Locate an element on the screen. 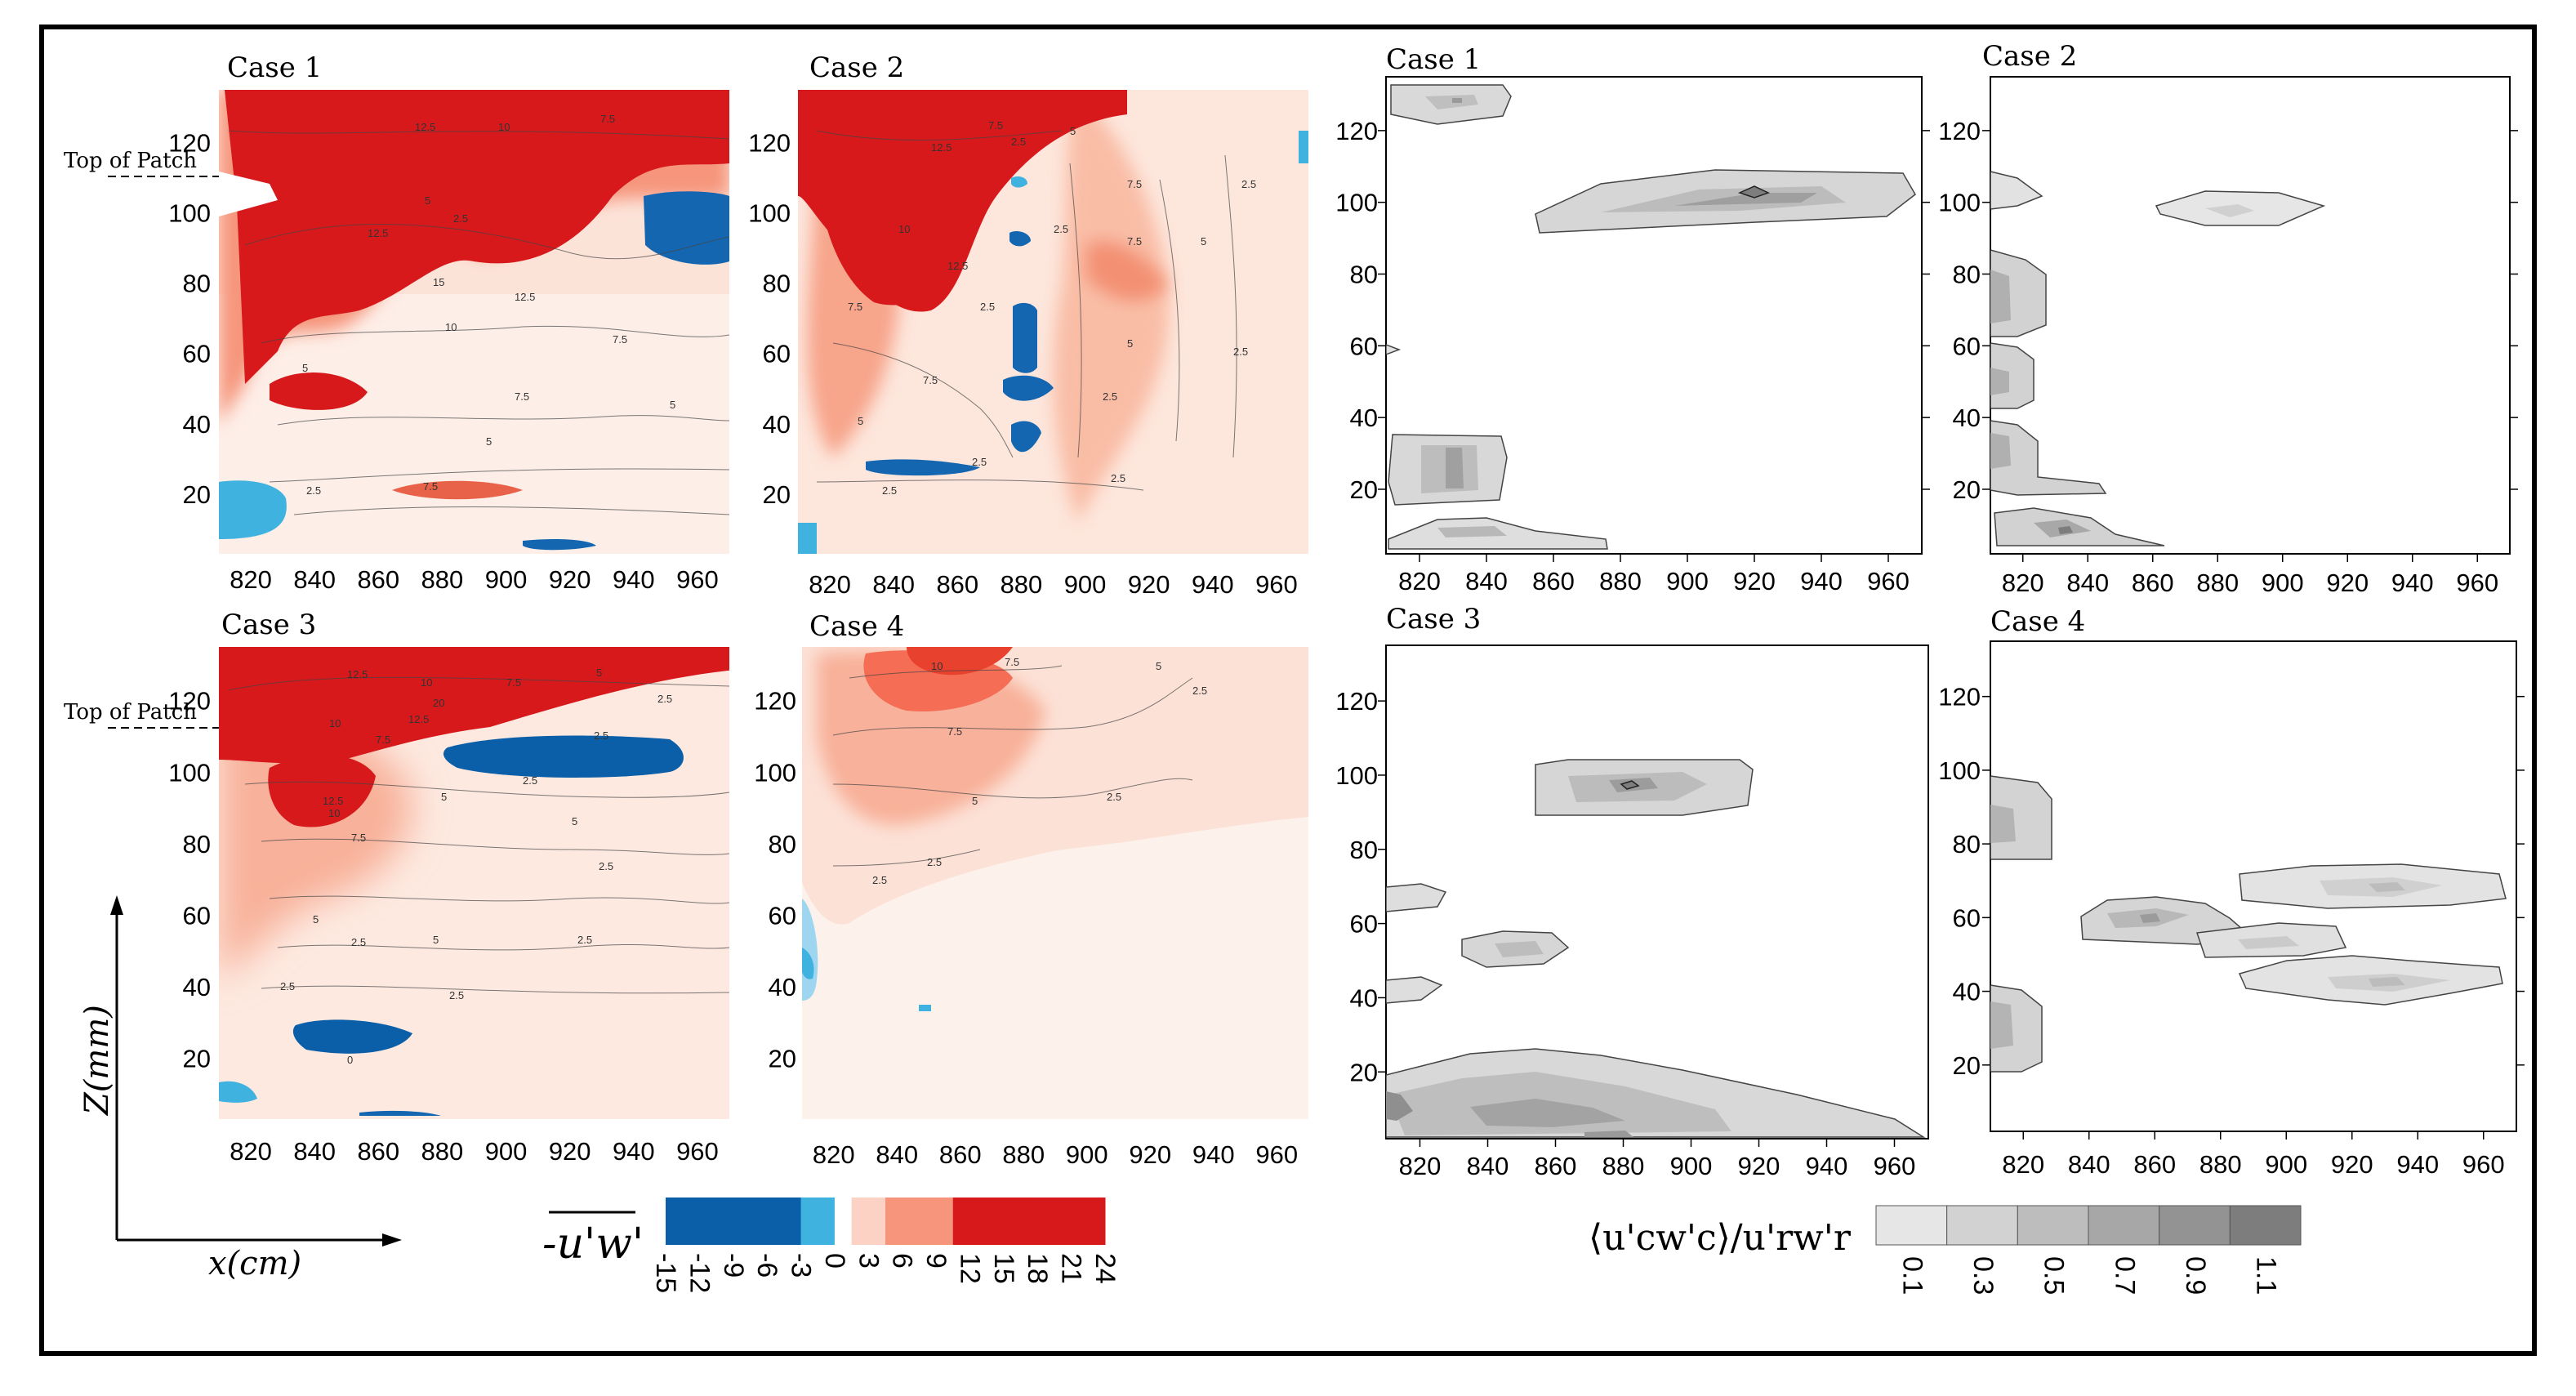  title-uw-case2: Case 2 is located at coordinates (856, 67).